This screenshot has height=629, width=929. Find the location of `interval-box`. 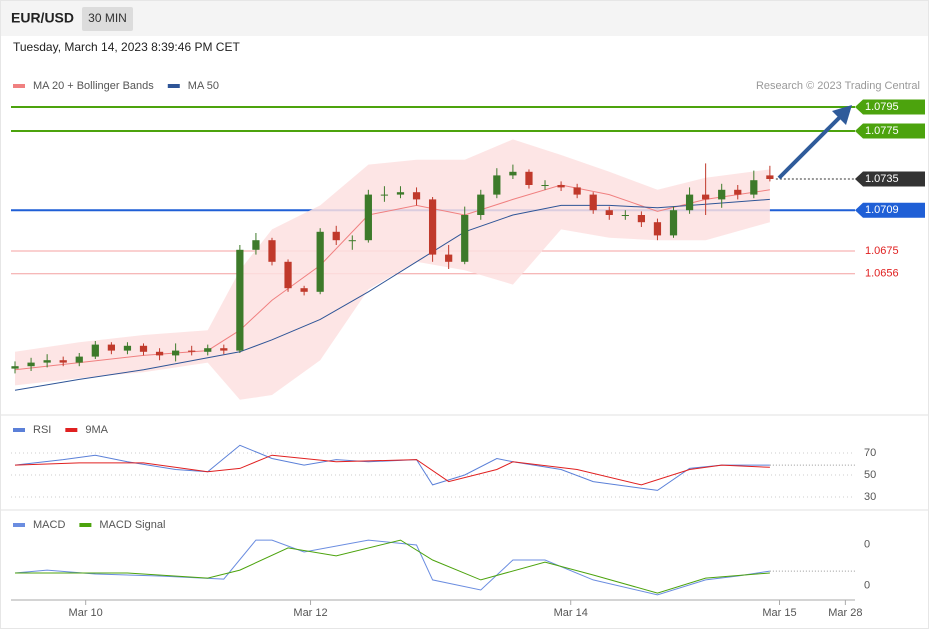

interval-box is located at coordinates (107, 19).